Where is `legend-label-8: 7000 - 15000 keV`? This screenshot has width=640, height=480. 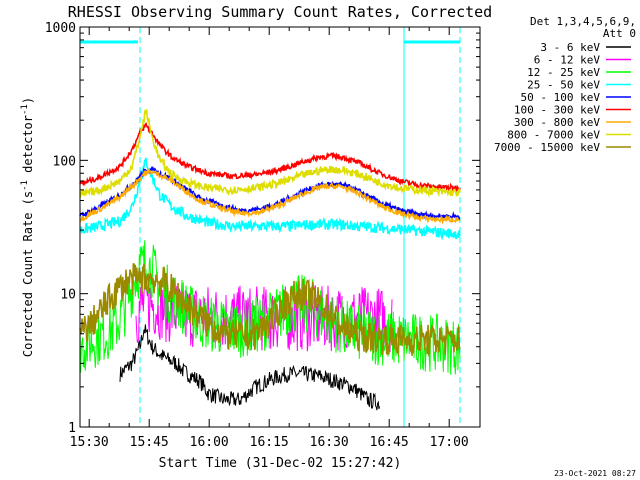 legend-label-8: 7000 - 15000 keV is located at coordinates (547, 147).